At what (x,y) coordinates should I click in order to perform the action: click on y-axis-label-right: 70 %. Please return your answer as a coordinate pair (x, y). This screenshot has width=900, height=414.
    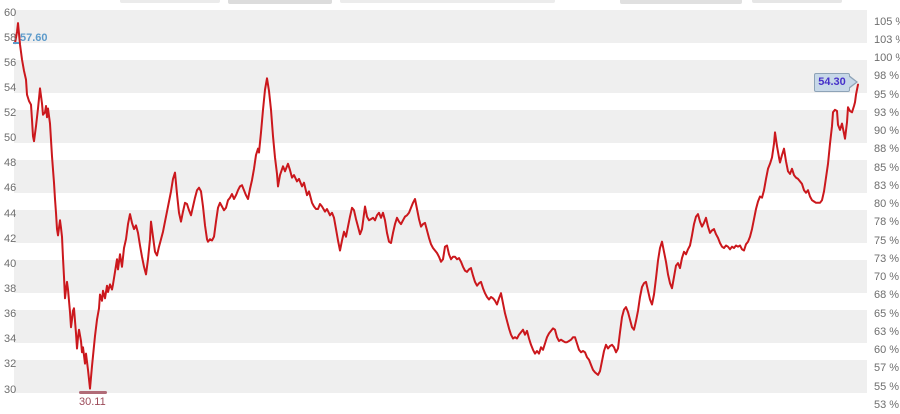
    Looking at the image, I should click on (887, 277).